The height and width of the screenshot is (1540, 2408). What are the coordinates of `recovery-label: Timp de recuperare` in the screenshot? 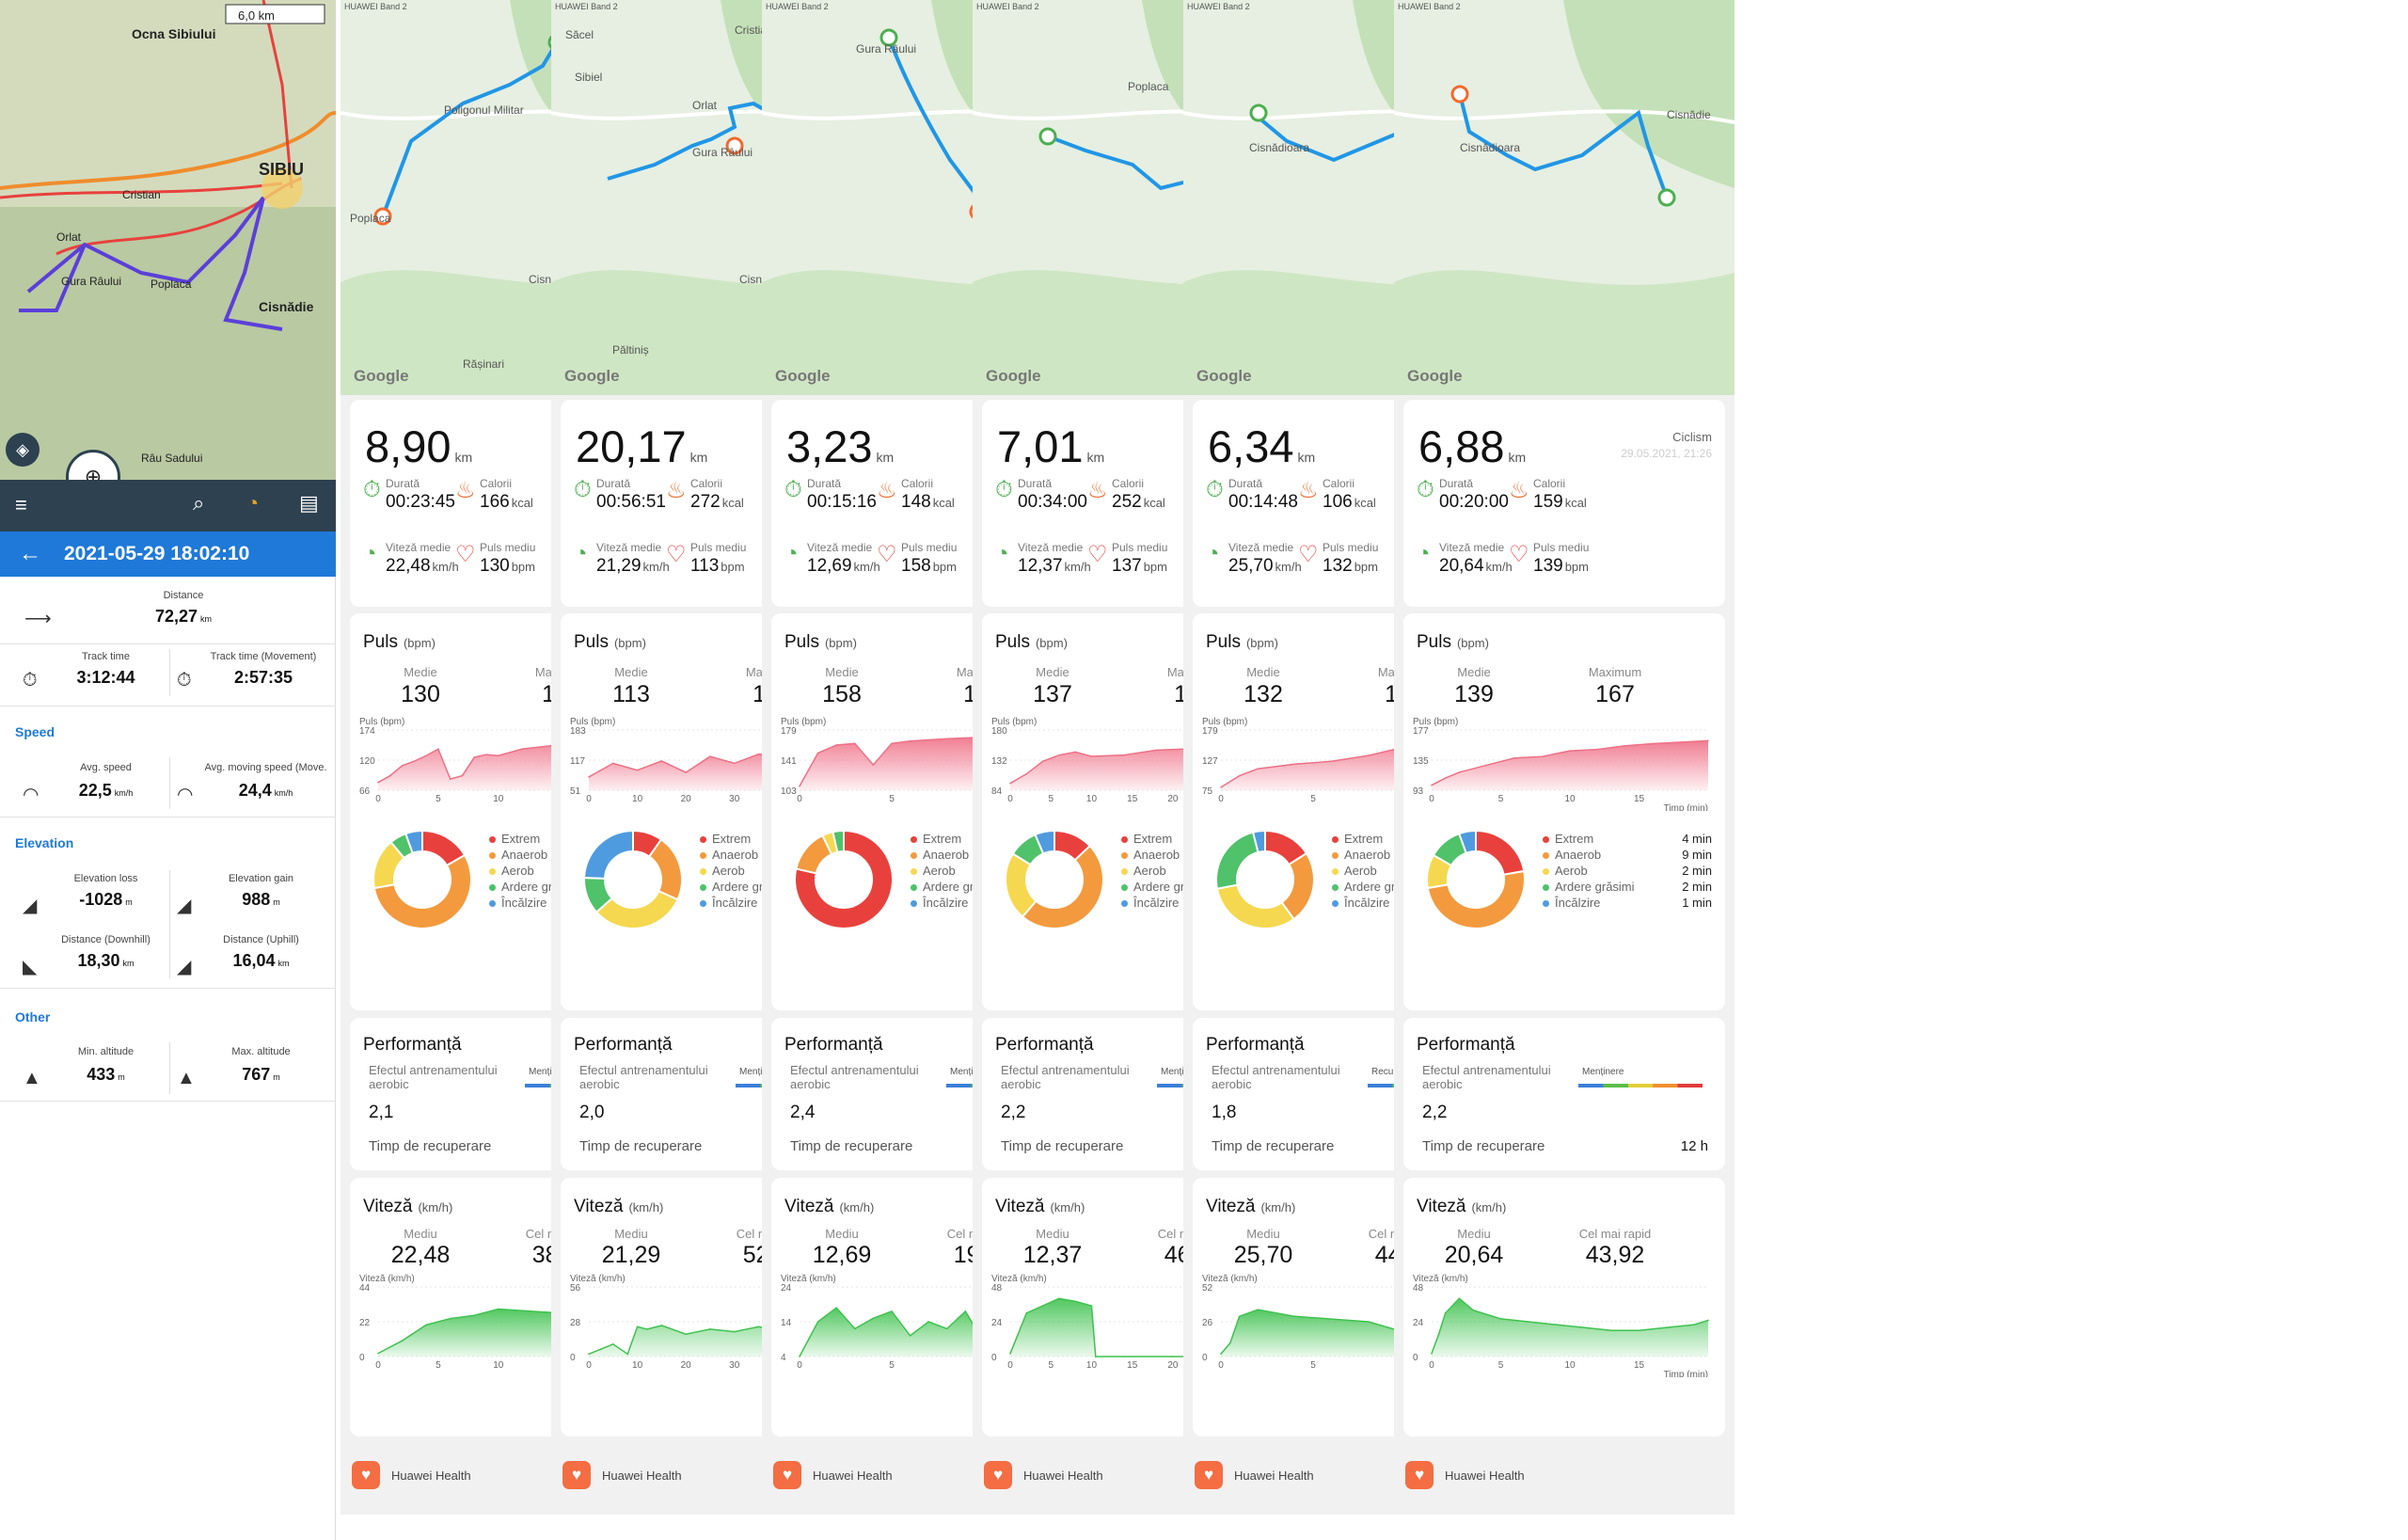 It's located at (1484, 1146).